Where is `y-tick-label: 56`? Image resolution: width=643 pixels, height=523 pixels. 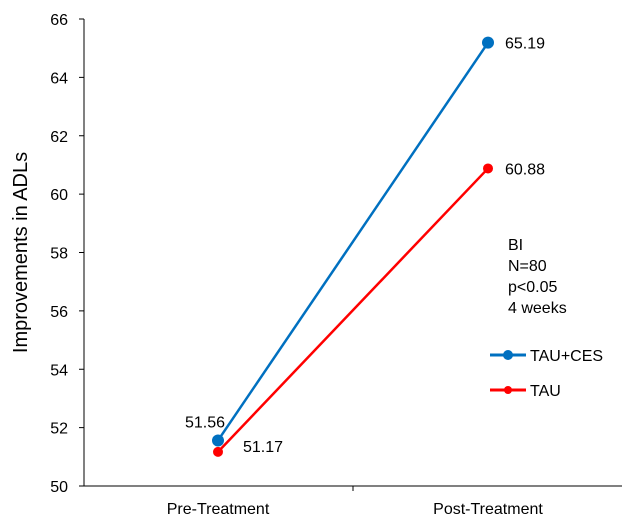
y-tick-label: 56 is located at coordinates (59, 312).